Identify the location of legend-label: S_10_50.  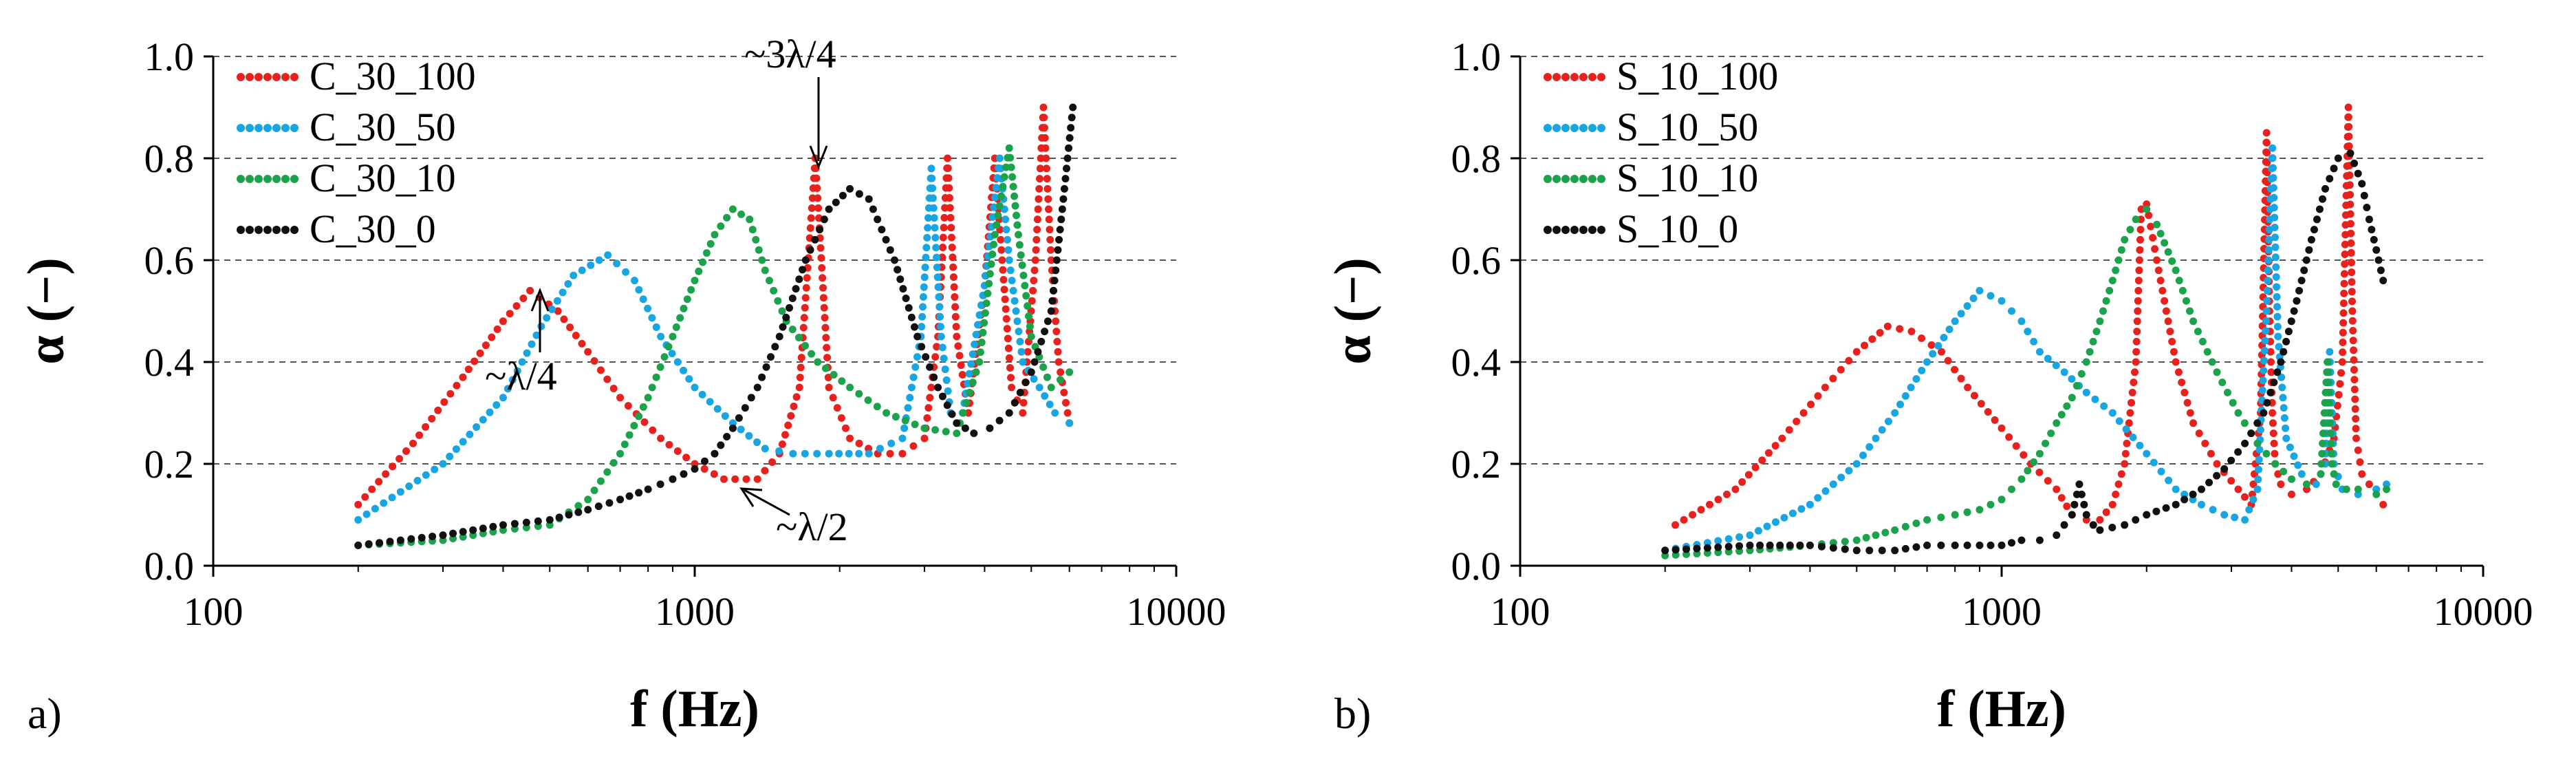
(1687, 127).